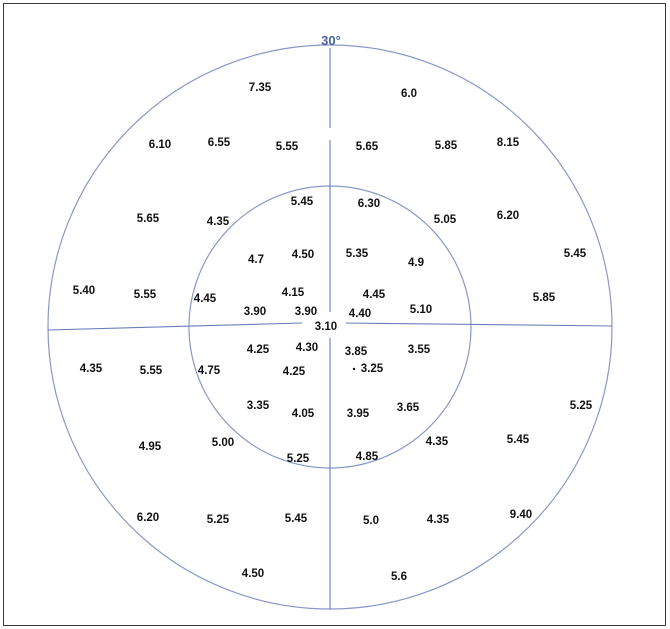 The height and width of the screenshot is (629, 670). Describe the element at coordinates (372, 369) in the screenshot. I see `threshold-value: 3.25` at that location.